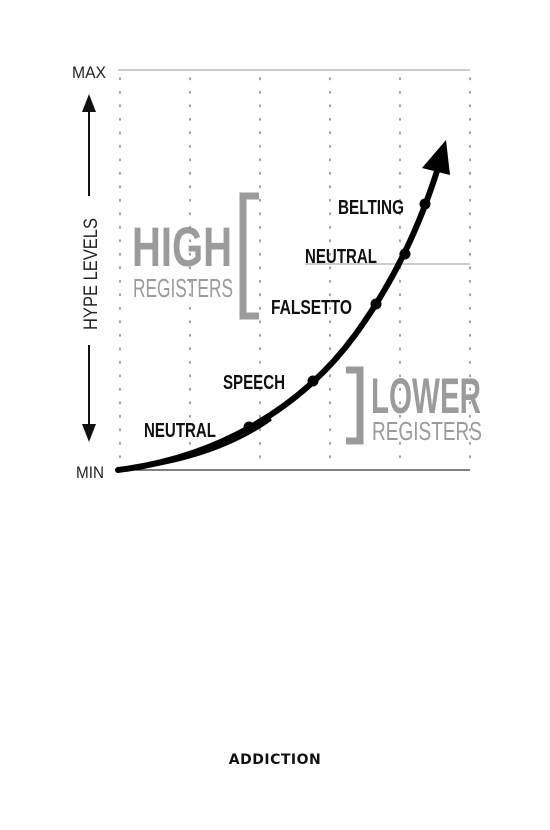 This screenshot has height=830, width=550. I want to click on high-bracket, so click(249, 256).